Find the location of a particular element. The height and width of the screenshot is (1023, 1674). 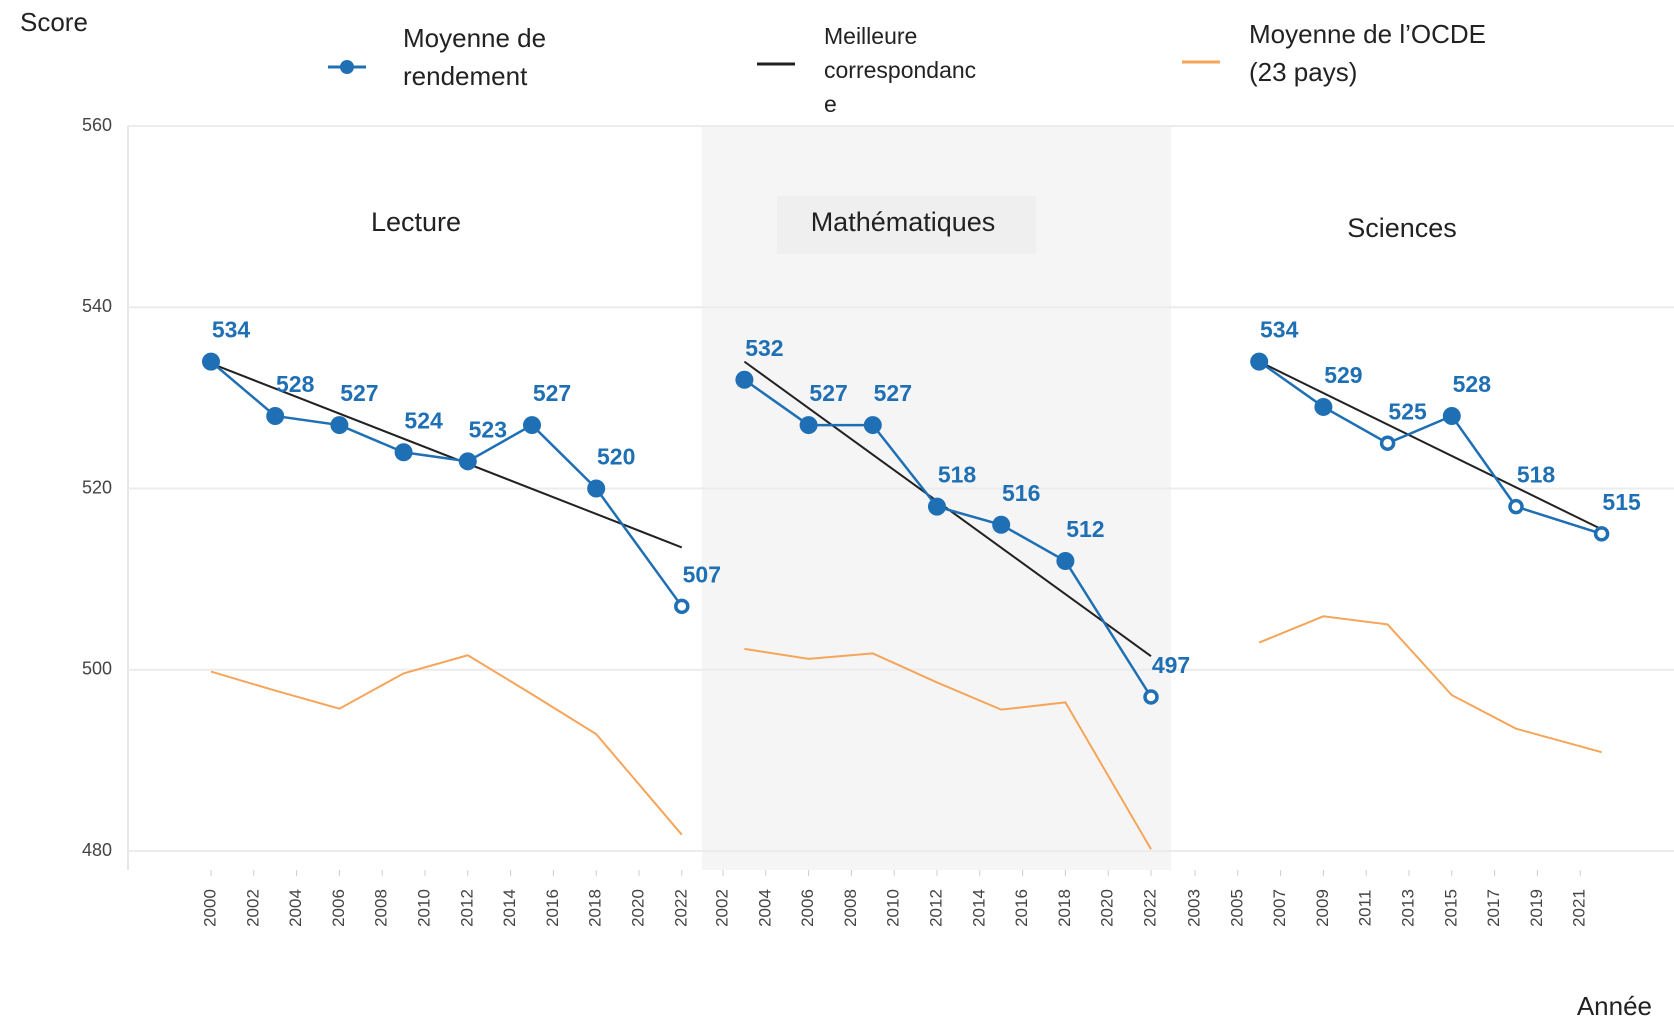

y-tick-label: 520 is located at coordinates (97, 487).